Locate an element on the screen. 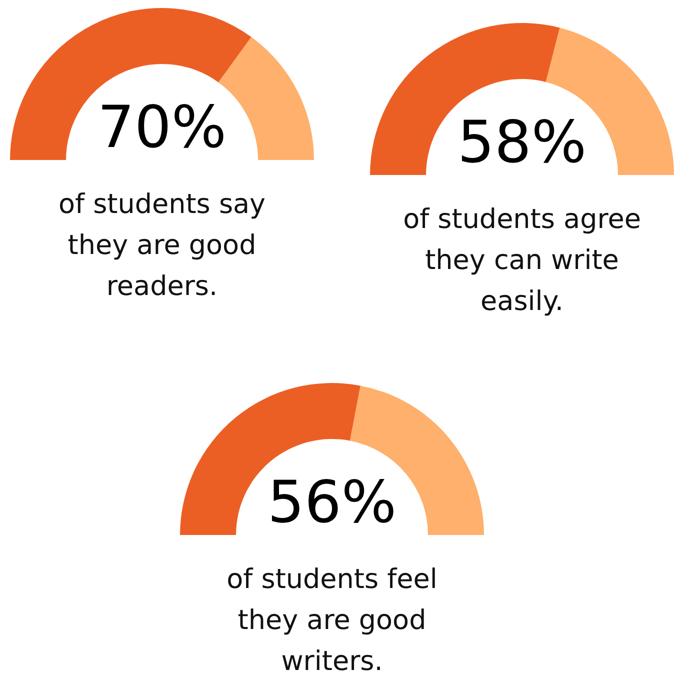 Image resolution: width=679 pixels, height=675 pixels. data-label: 58% is located at coordinates (522, 142).